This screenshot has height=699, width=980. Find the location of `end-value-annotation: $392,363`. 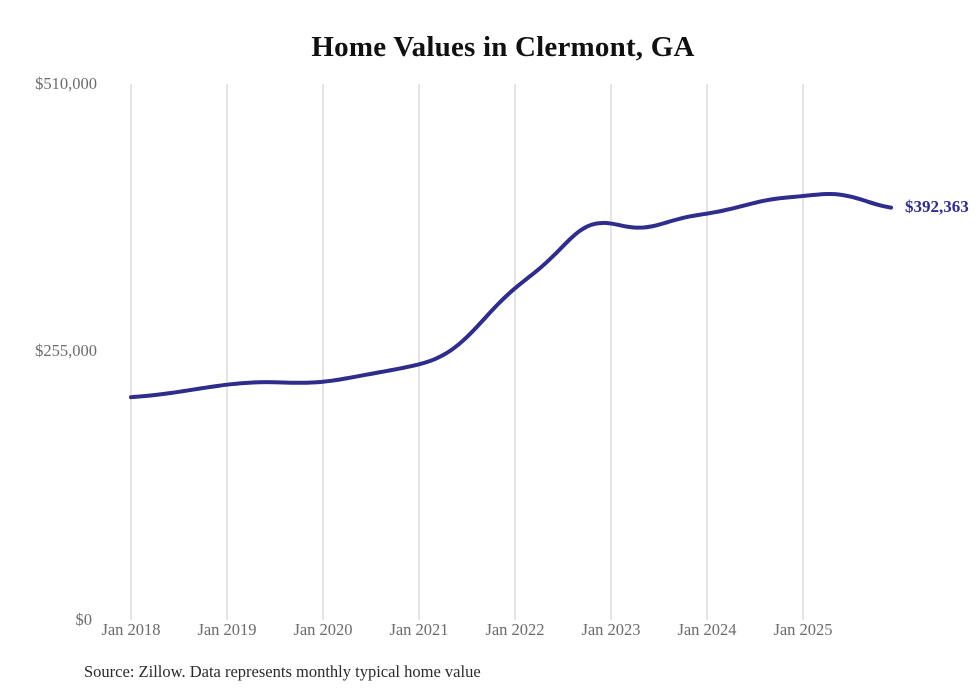

end-value-annotation: $392,363 is located at coordinates (937, 206).